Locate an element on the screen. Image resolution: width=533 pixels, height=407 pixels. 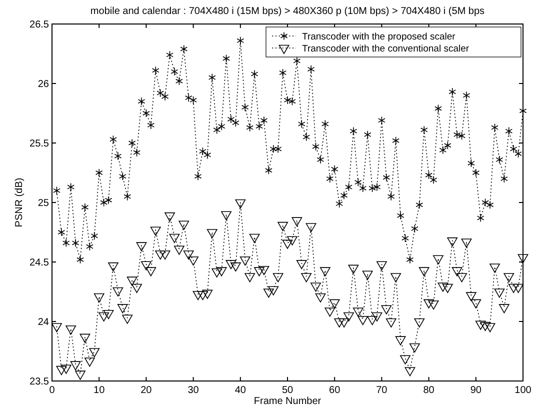
x-tick-label: 40 is located at coordinates (240, 390).